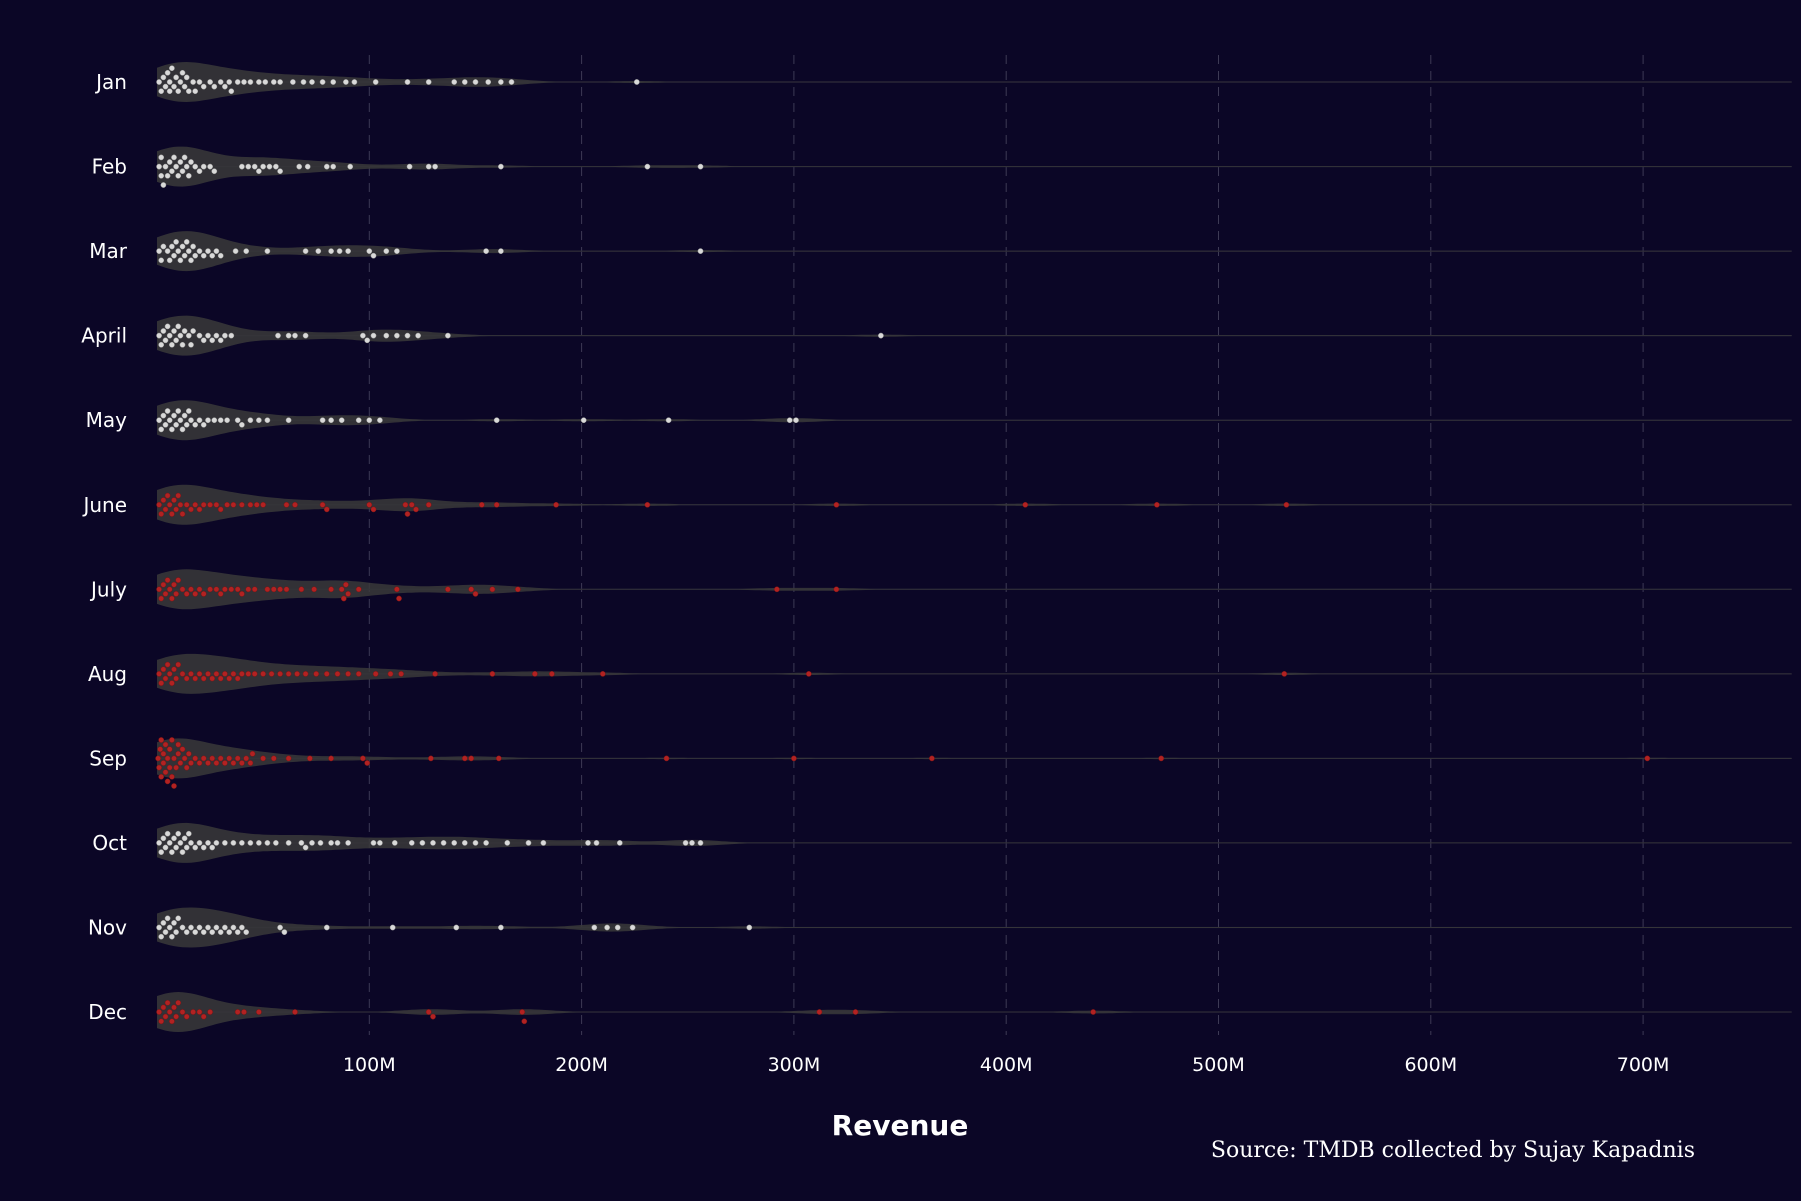 The image size is (1801, 1201). What do you see at coordinates (942, 842) in the screenshot?
I see `row-Oct: Oct` at bounding box center [942, 842].